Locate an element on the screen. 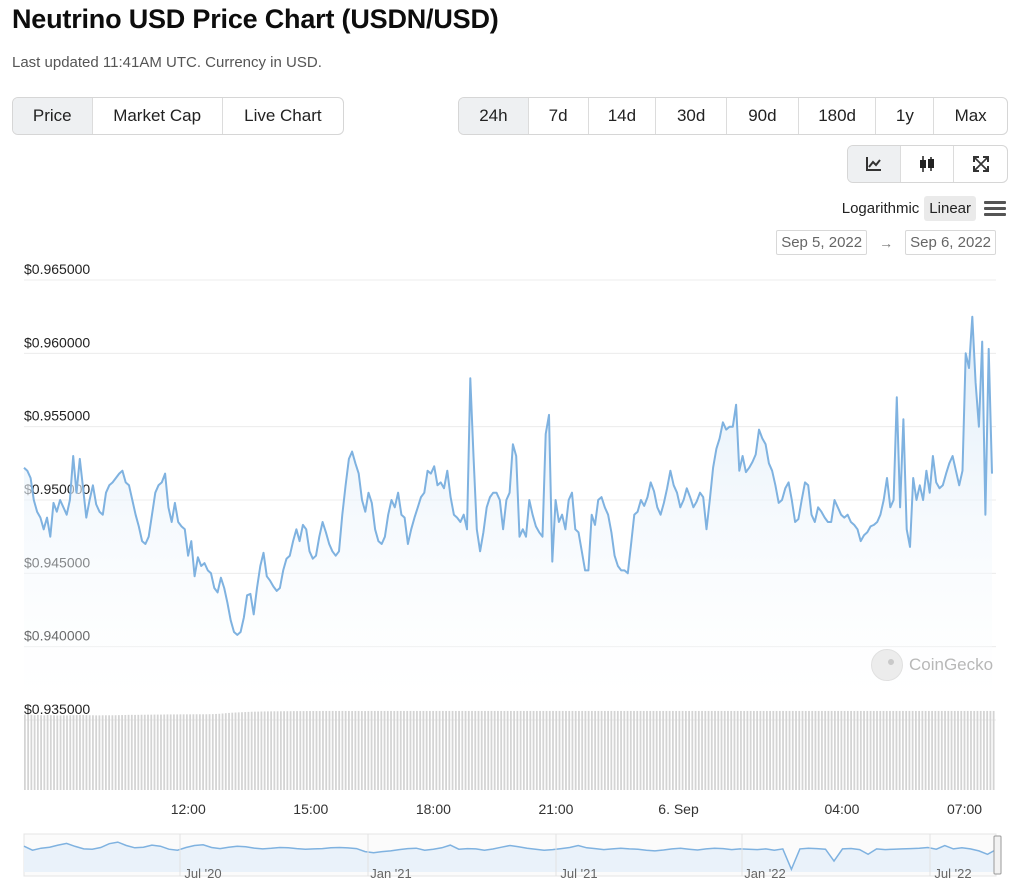  candlestick-button is located at coordinates (927, 164).